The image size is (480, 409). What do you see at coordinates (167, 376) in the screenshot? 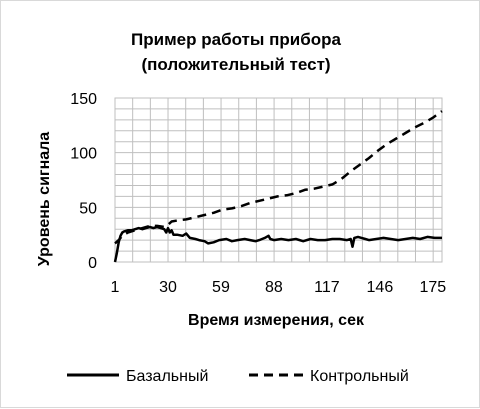
I see `legend-label-basal: Базальный` at bounding box center [167, 376].